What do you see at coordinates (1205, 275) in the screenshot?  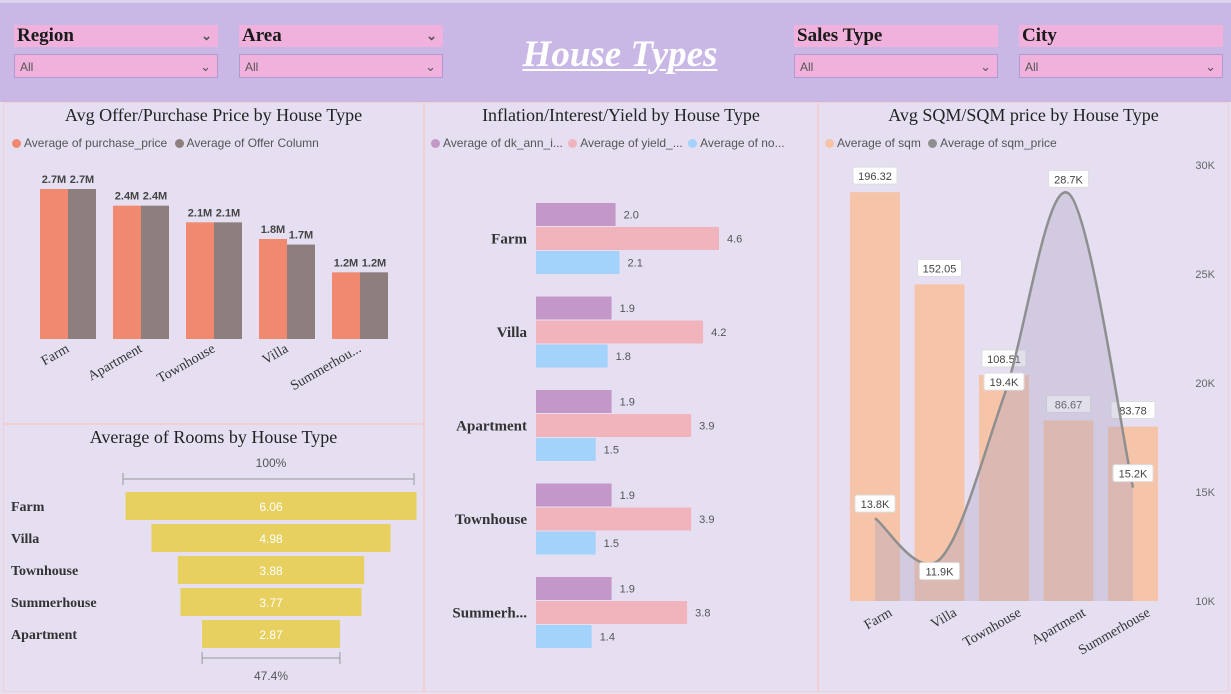 I see `sqm-y2-tick-label: 25K` at bounding box center [1205, 275].